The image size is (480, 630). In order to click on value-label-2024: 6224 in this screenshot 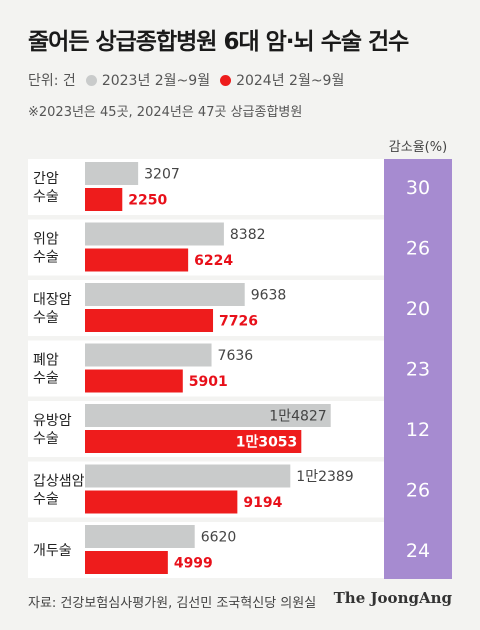, I will do `click(213, 261)`.